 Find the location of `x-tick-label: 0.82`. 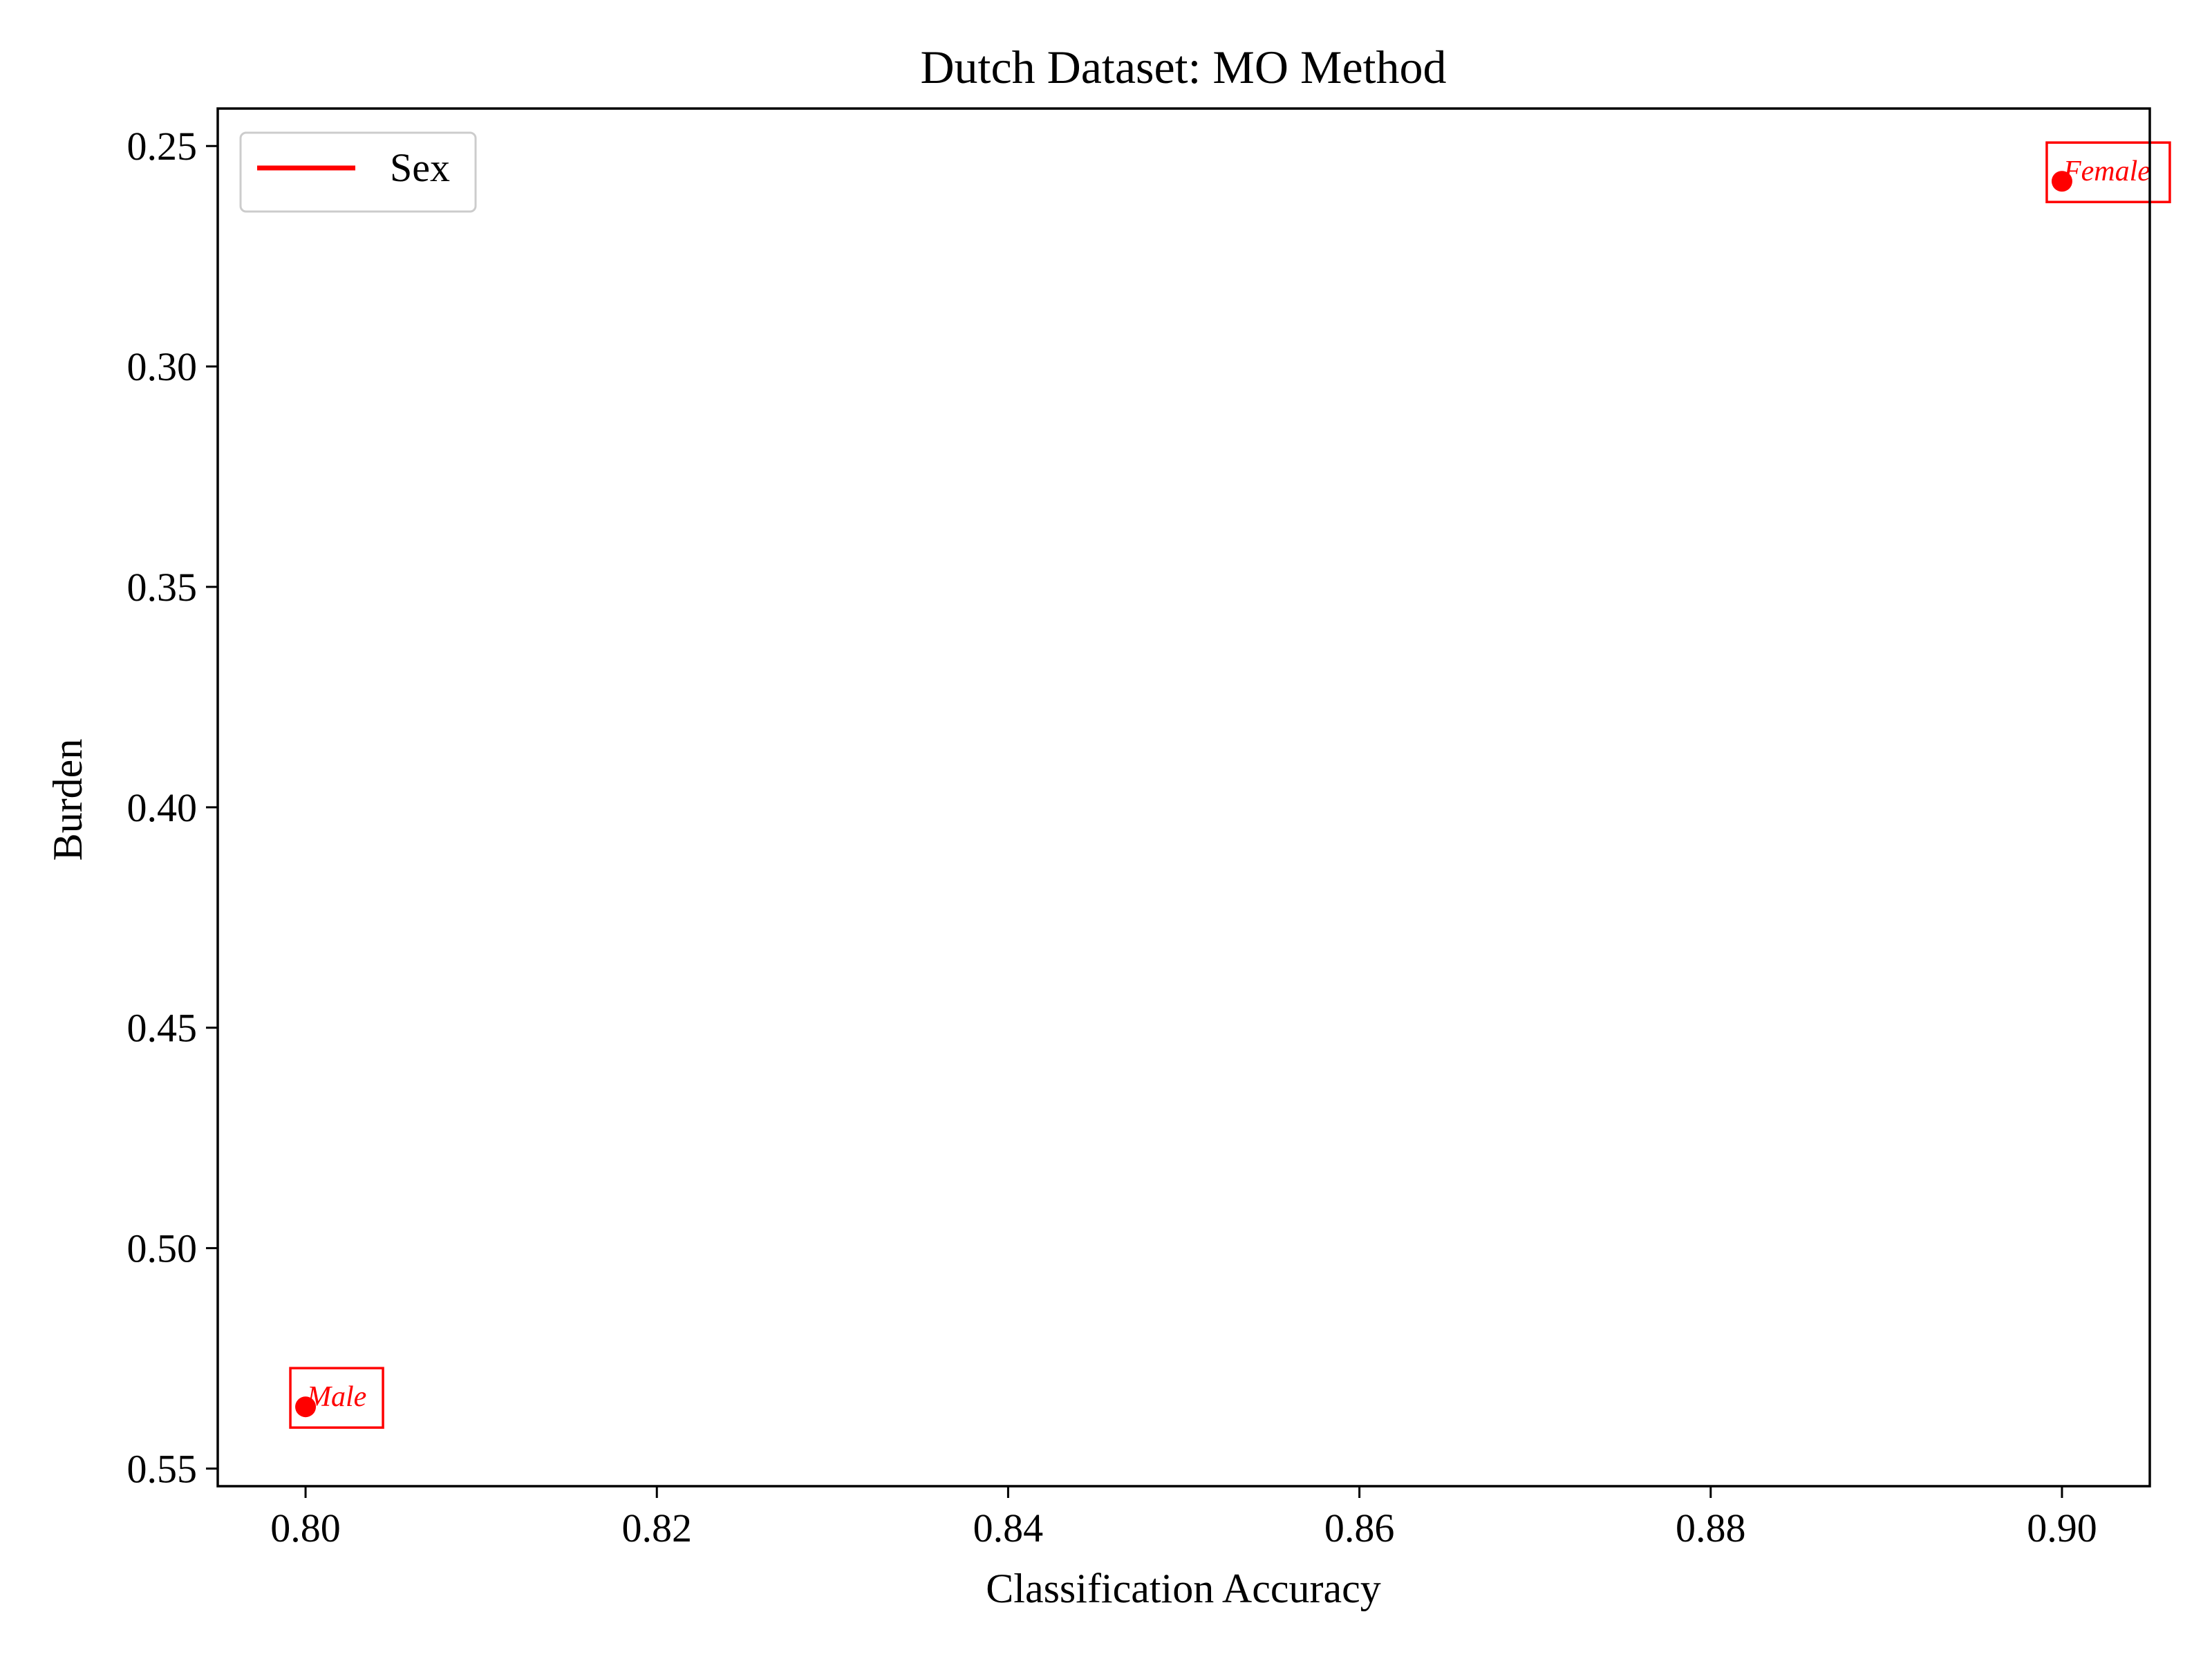

x-tick-label: 0.82 is located at coordinates (656, 1528).